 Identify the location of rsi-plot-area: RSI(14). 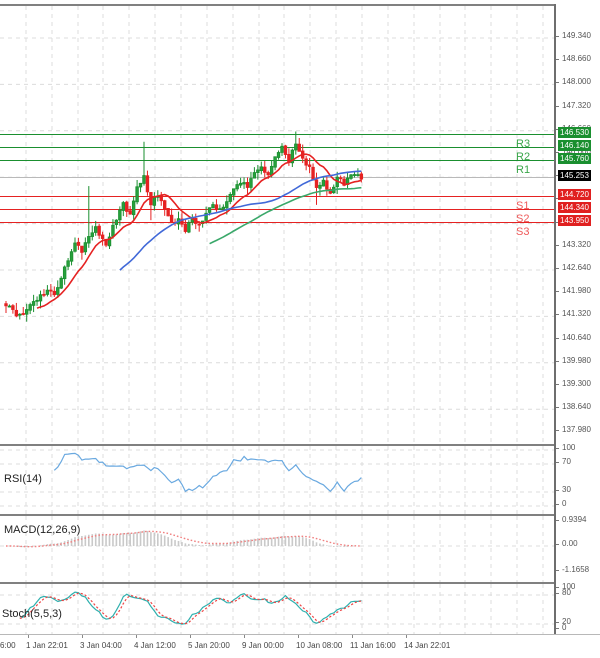
(278, 480).